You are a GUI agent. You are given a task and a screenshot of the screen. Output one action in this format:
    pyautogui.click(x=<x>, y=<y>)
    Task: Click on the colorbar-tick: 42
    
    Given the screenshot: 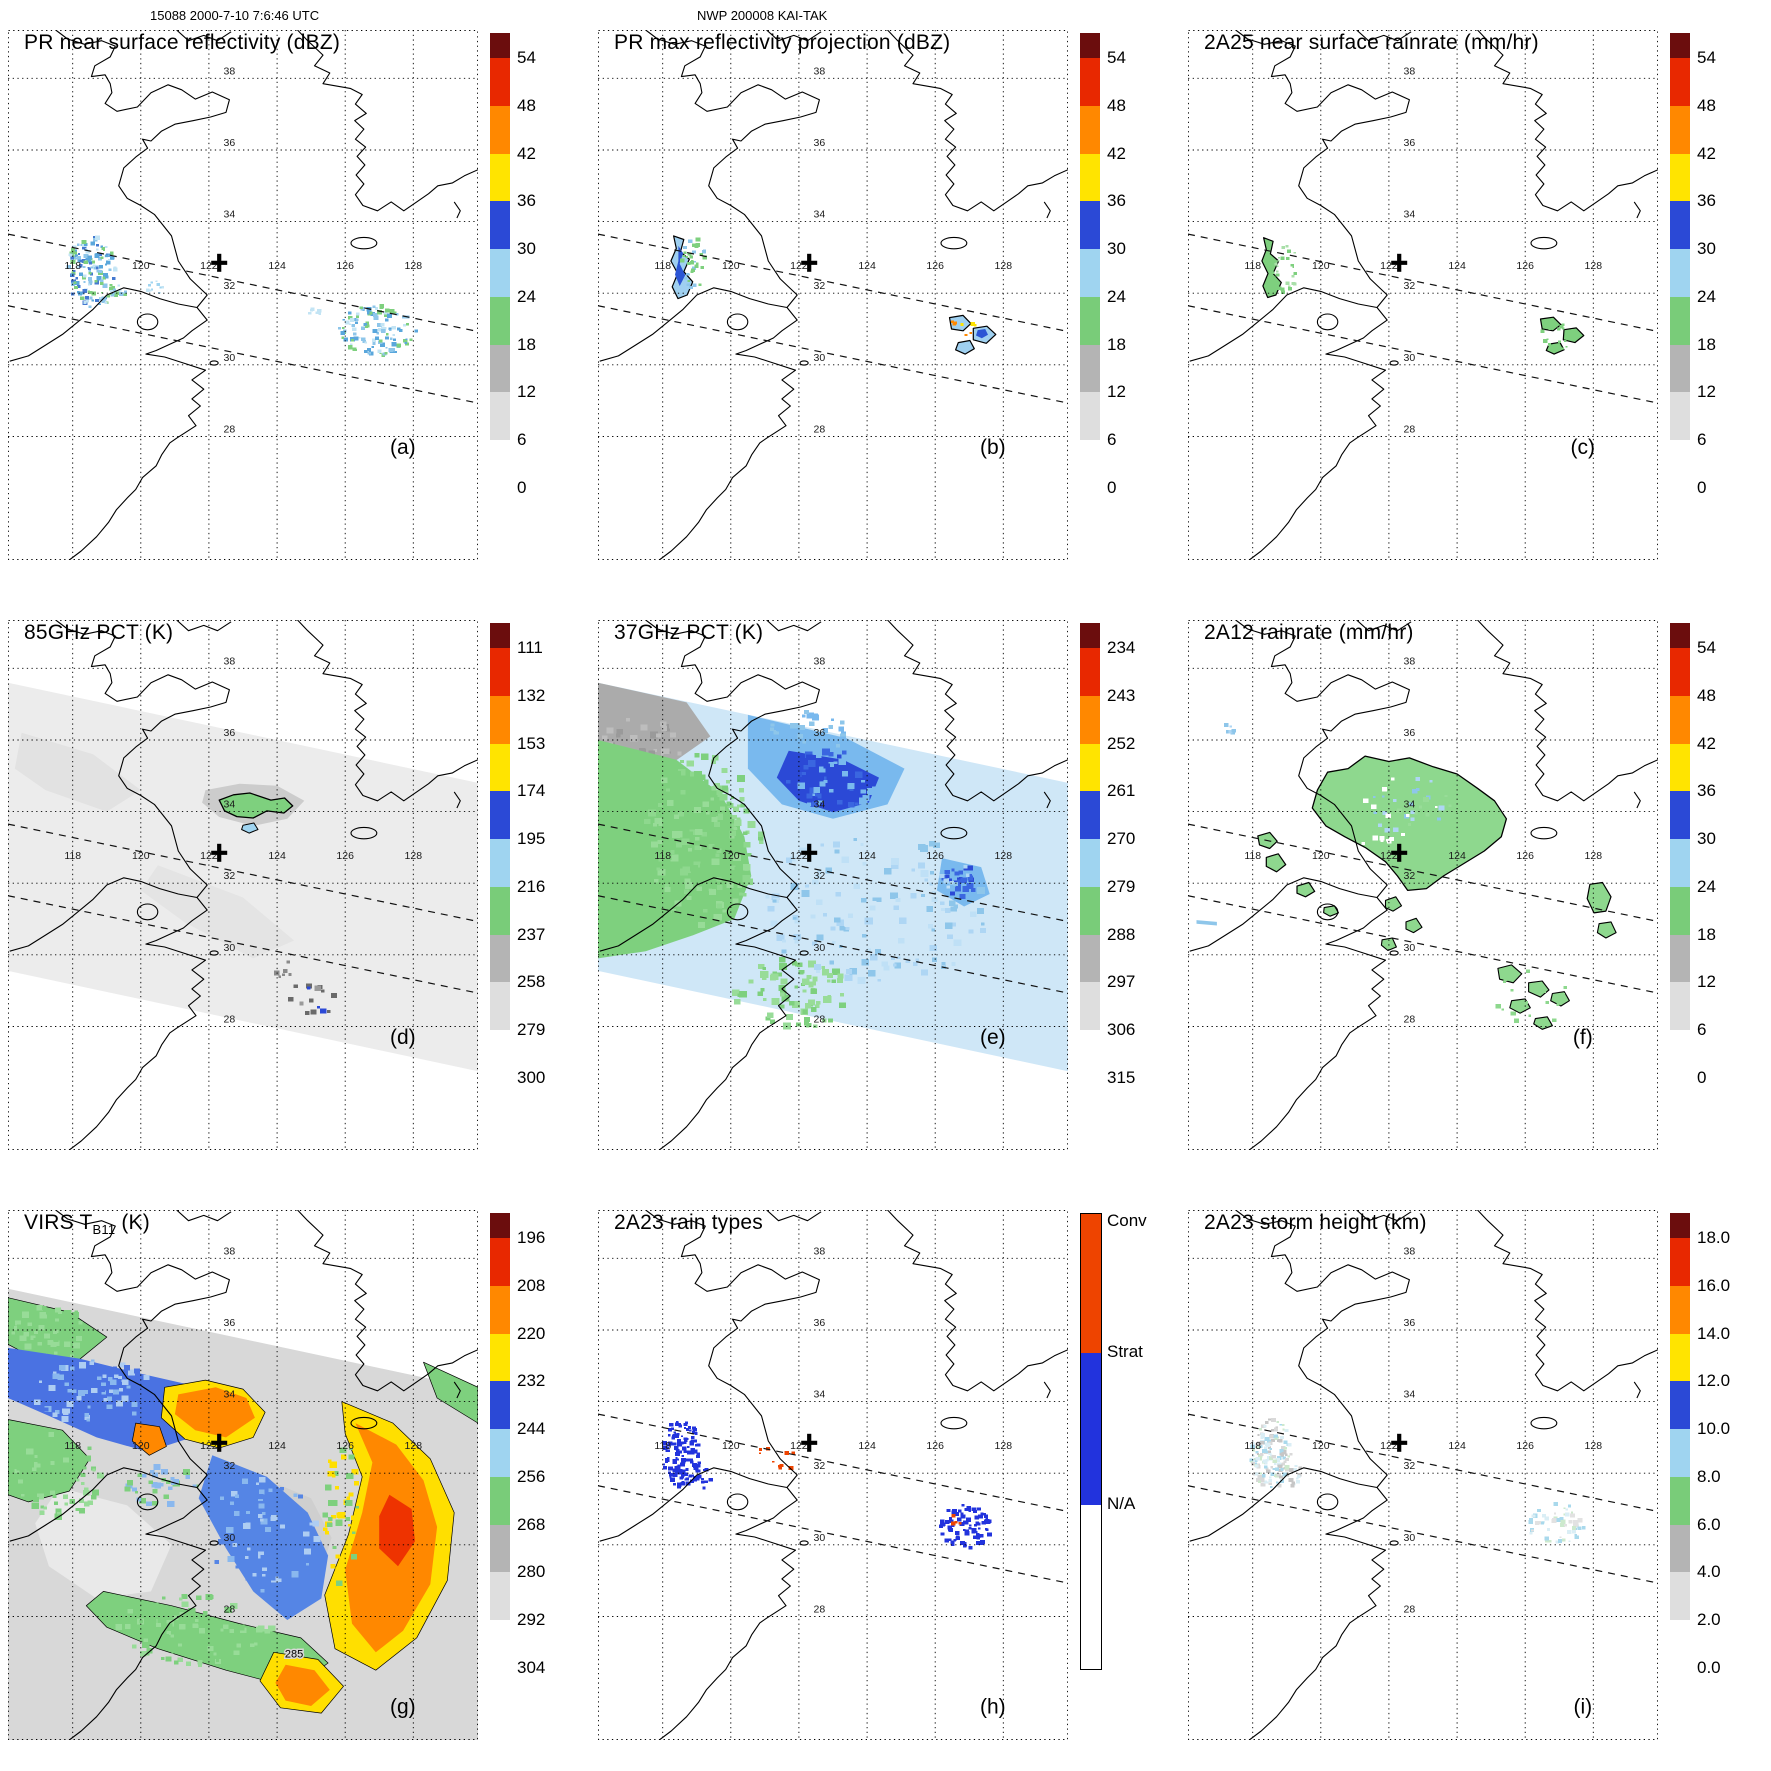 What is the action you would take?
    pyautogui.click(x=1706, y=153)
    